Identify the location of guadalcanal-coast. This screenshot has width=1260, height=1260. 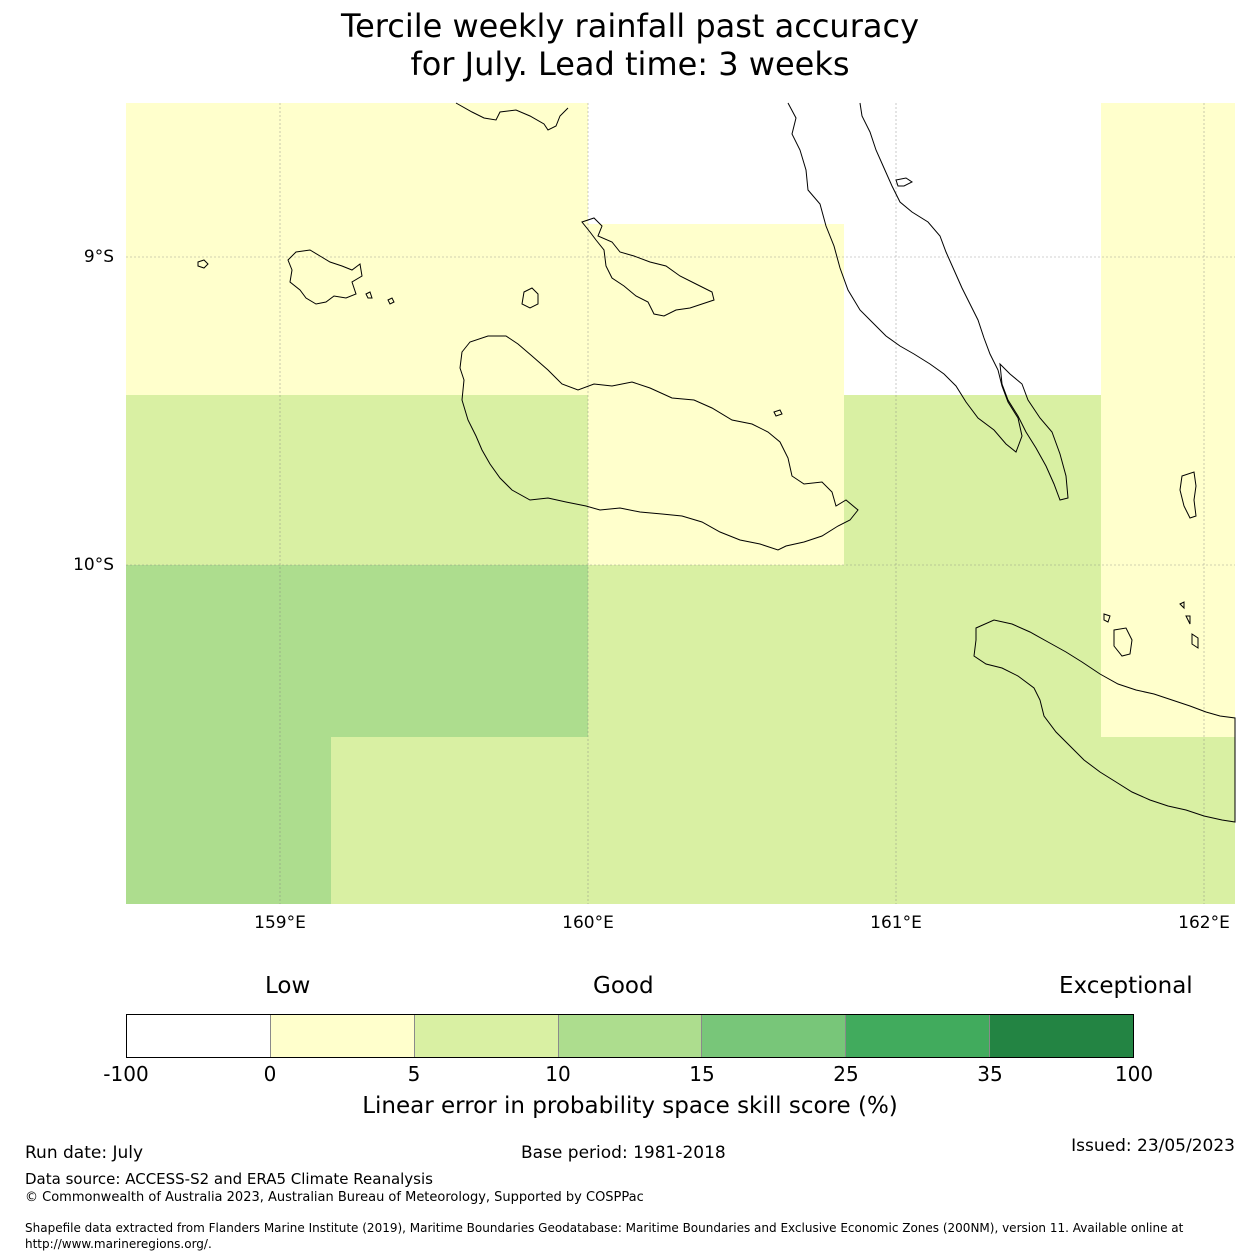
(659, 443).